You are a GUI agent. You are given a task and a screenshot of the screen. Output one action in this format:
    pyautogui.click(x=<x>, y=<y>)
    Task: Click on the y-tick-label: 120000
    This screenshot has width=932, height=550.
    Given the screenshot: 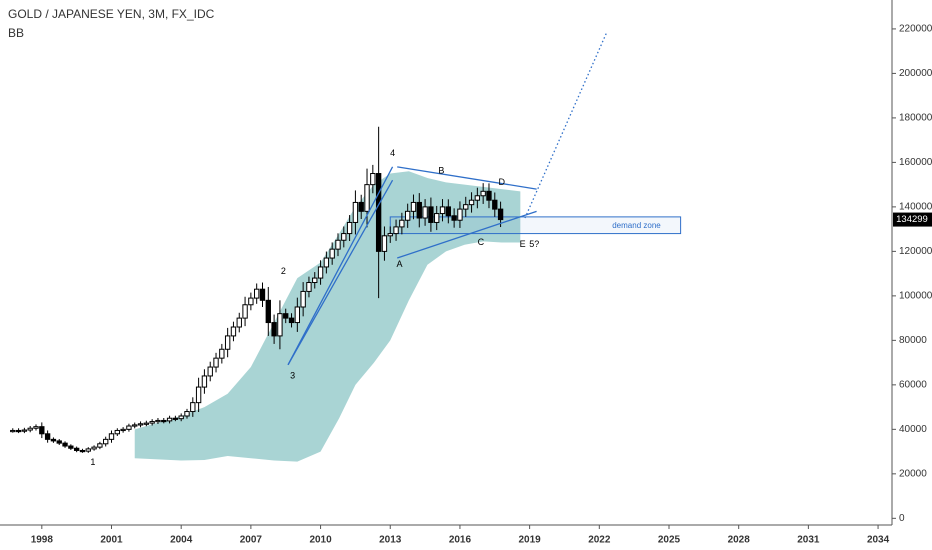 What is the action you would take?
    pyautogui.click(x=915, y=251)
    